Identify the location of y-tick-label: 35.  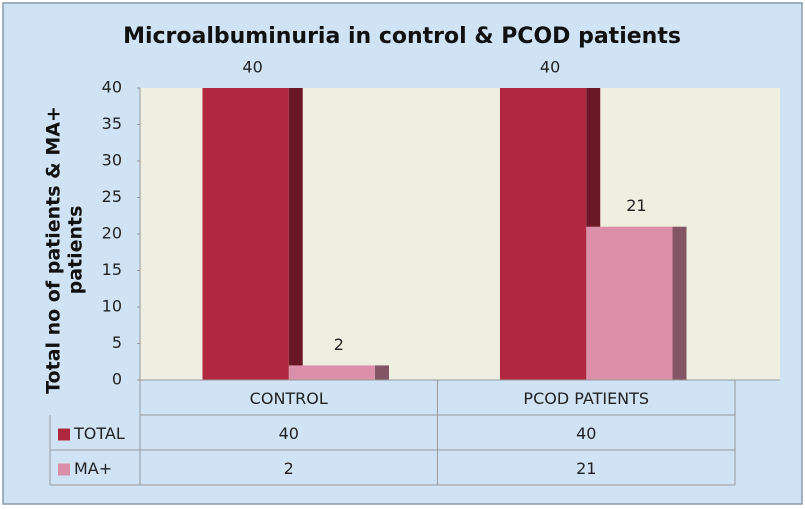
(112, 123).